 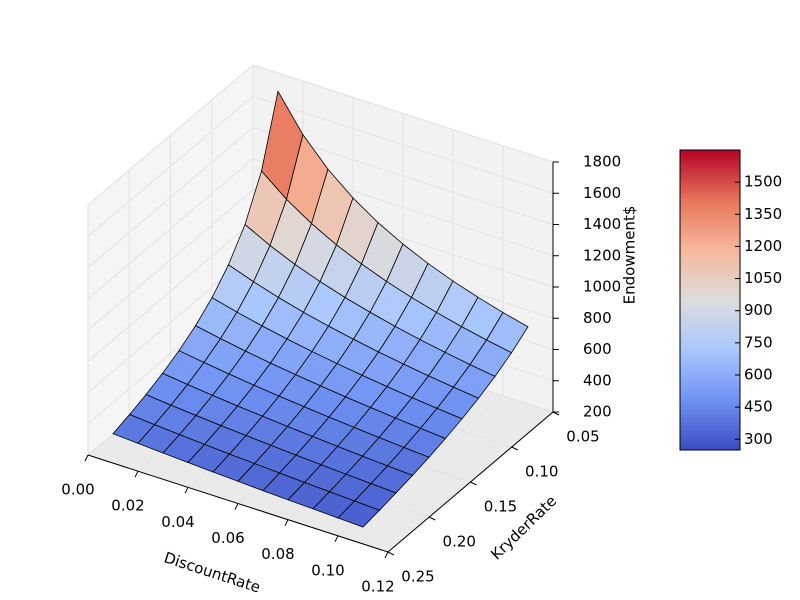 What do you see at coordinates (758, 439) in the screenshot?
I see `colorbar-tick-label: 300` at bounding box center [758, 439].